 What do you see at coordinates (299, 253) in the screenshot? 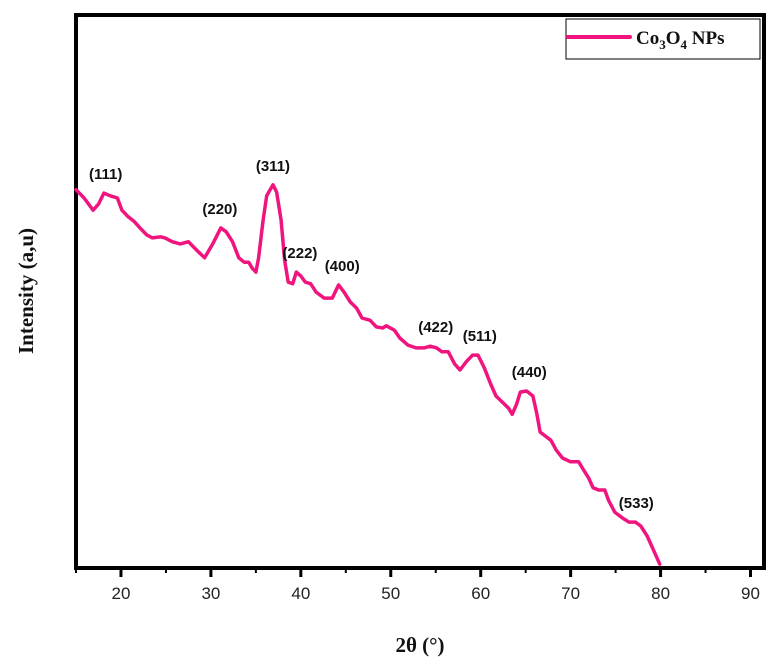
I see `peak-label: (222)` at bounding box center [299, 253].